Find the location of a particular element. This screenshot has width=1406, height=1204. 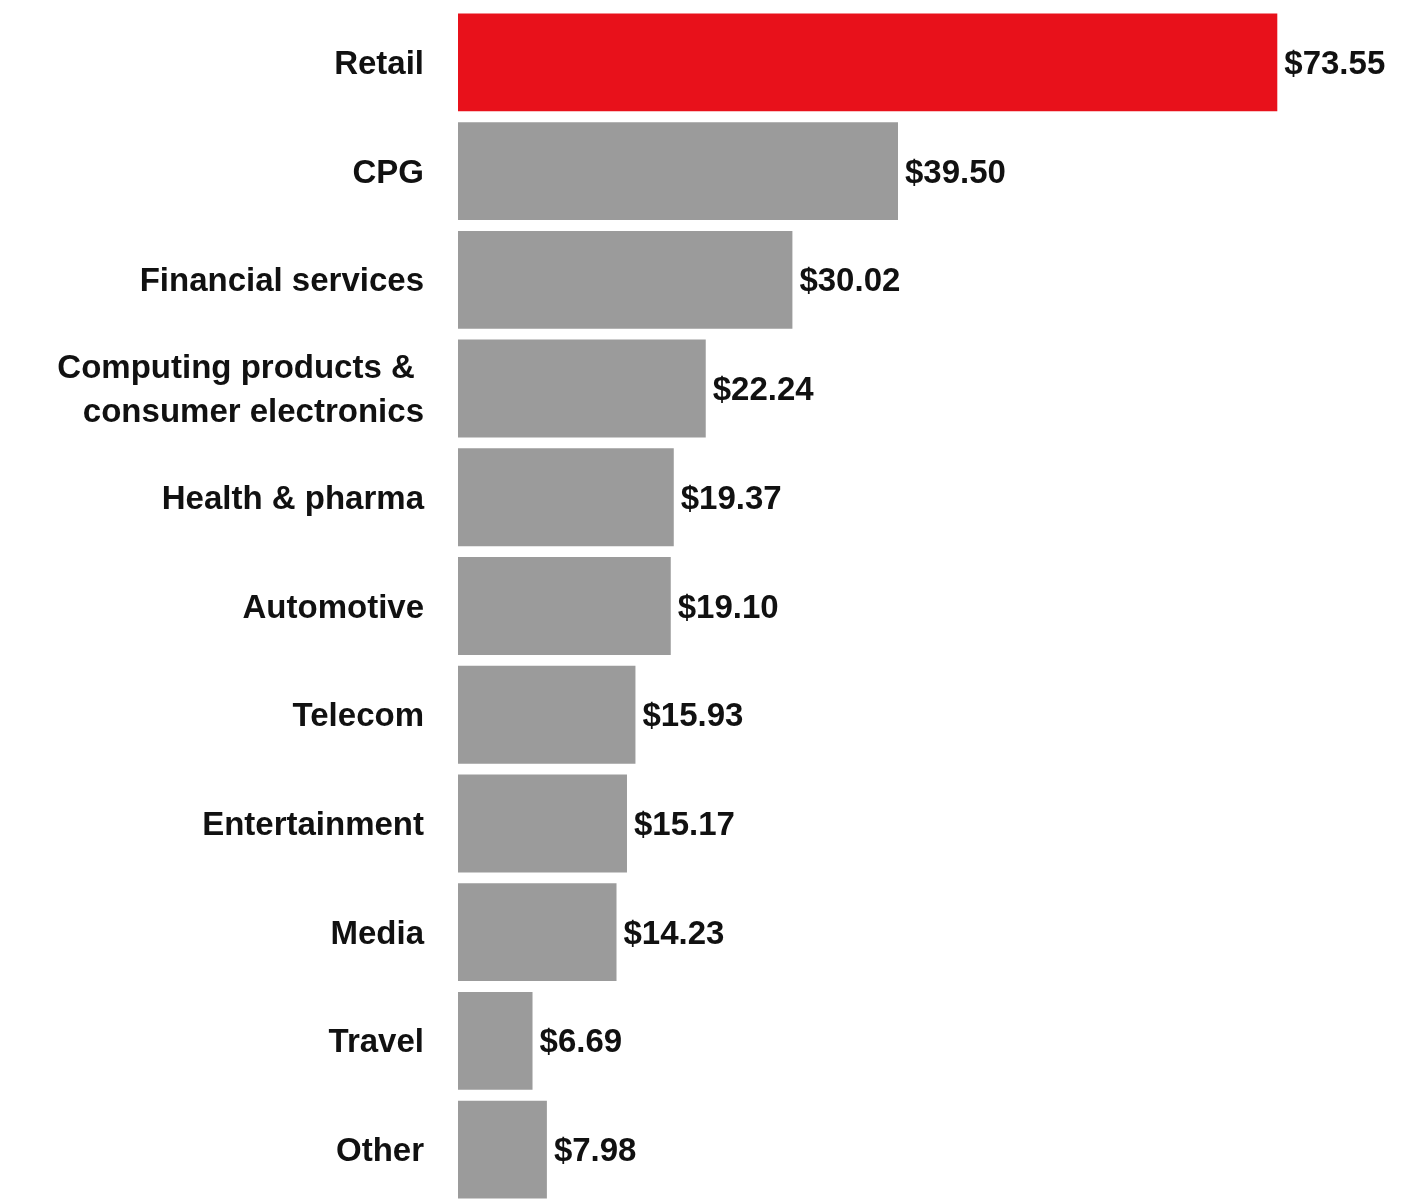

y-tick-label: Media is located at coordinates (377, 932).